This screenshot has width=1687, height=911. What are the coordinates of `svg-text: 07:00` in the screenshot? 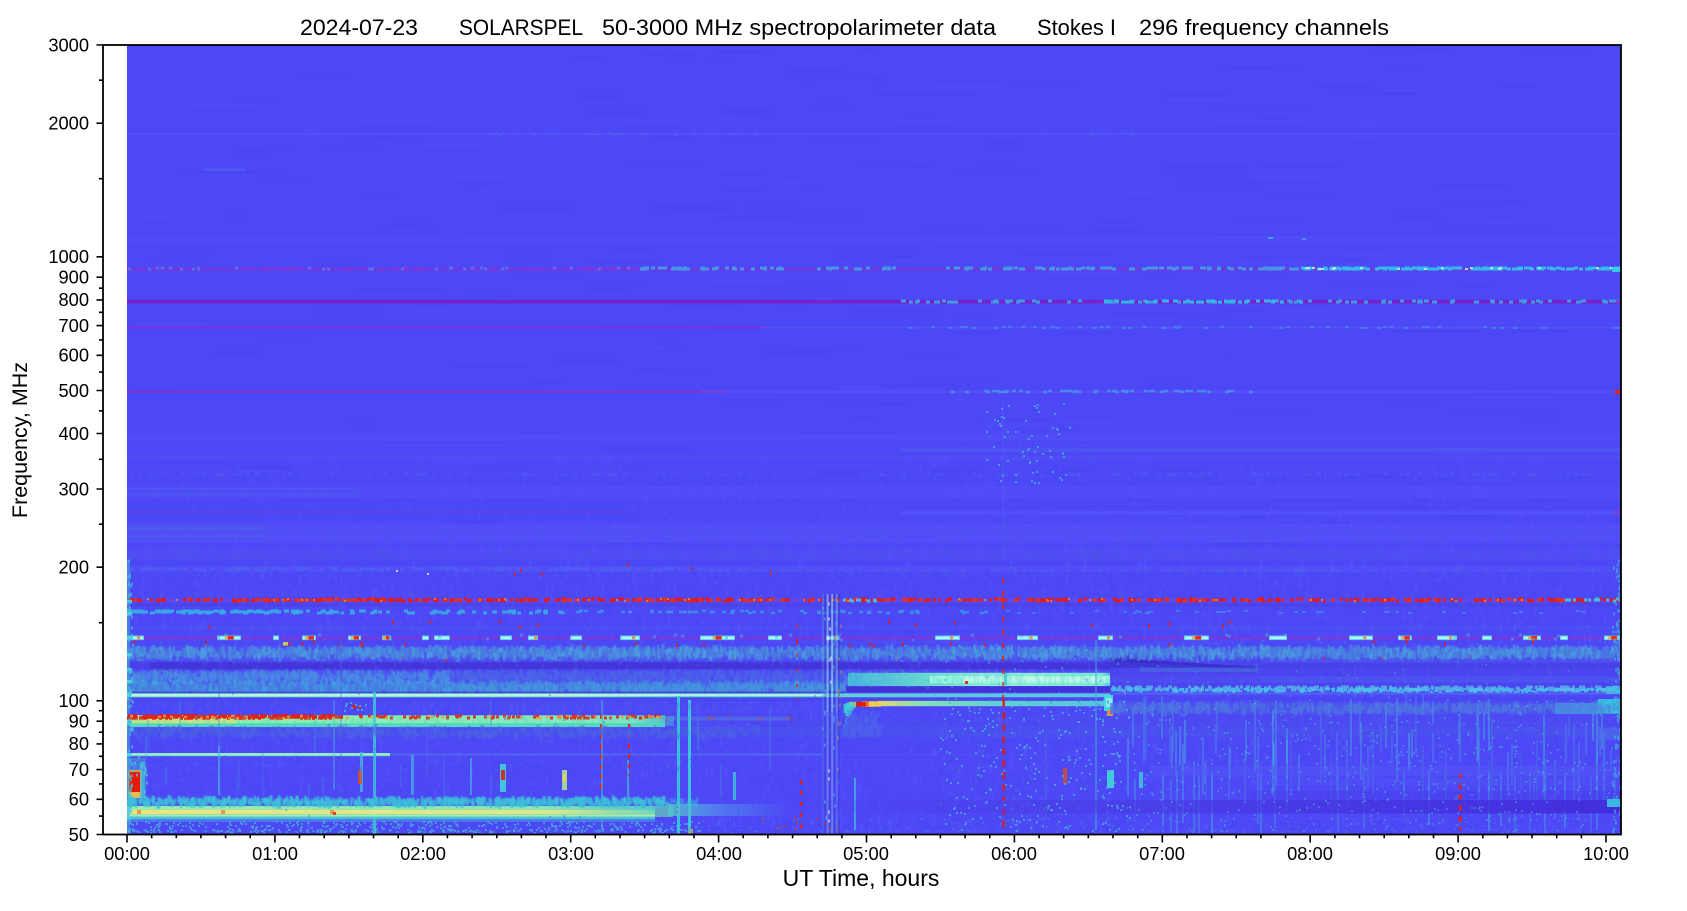 It's located at (1162, 853).